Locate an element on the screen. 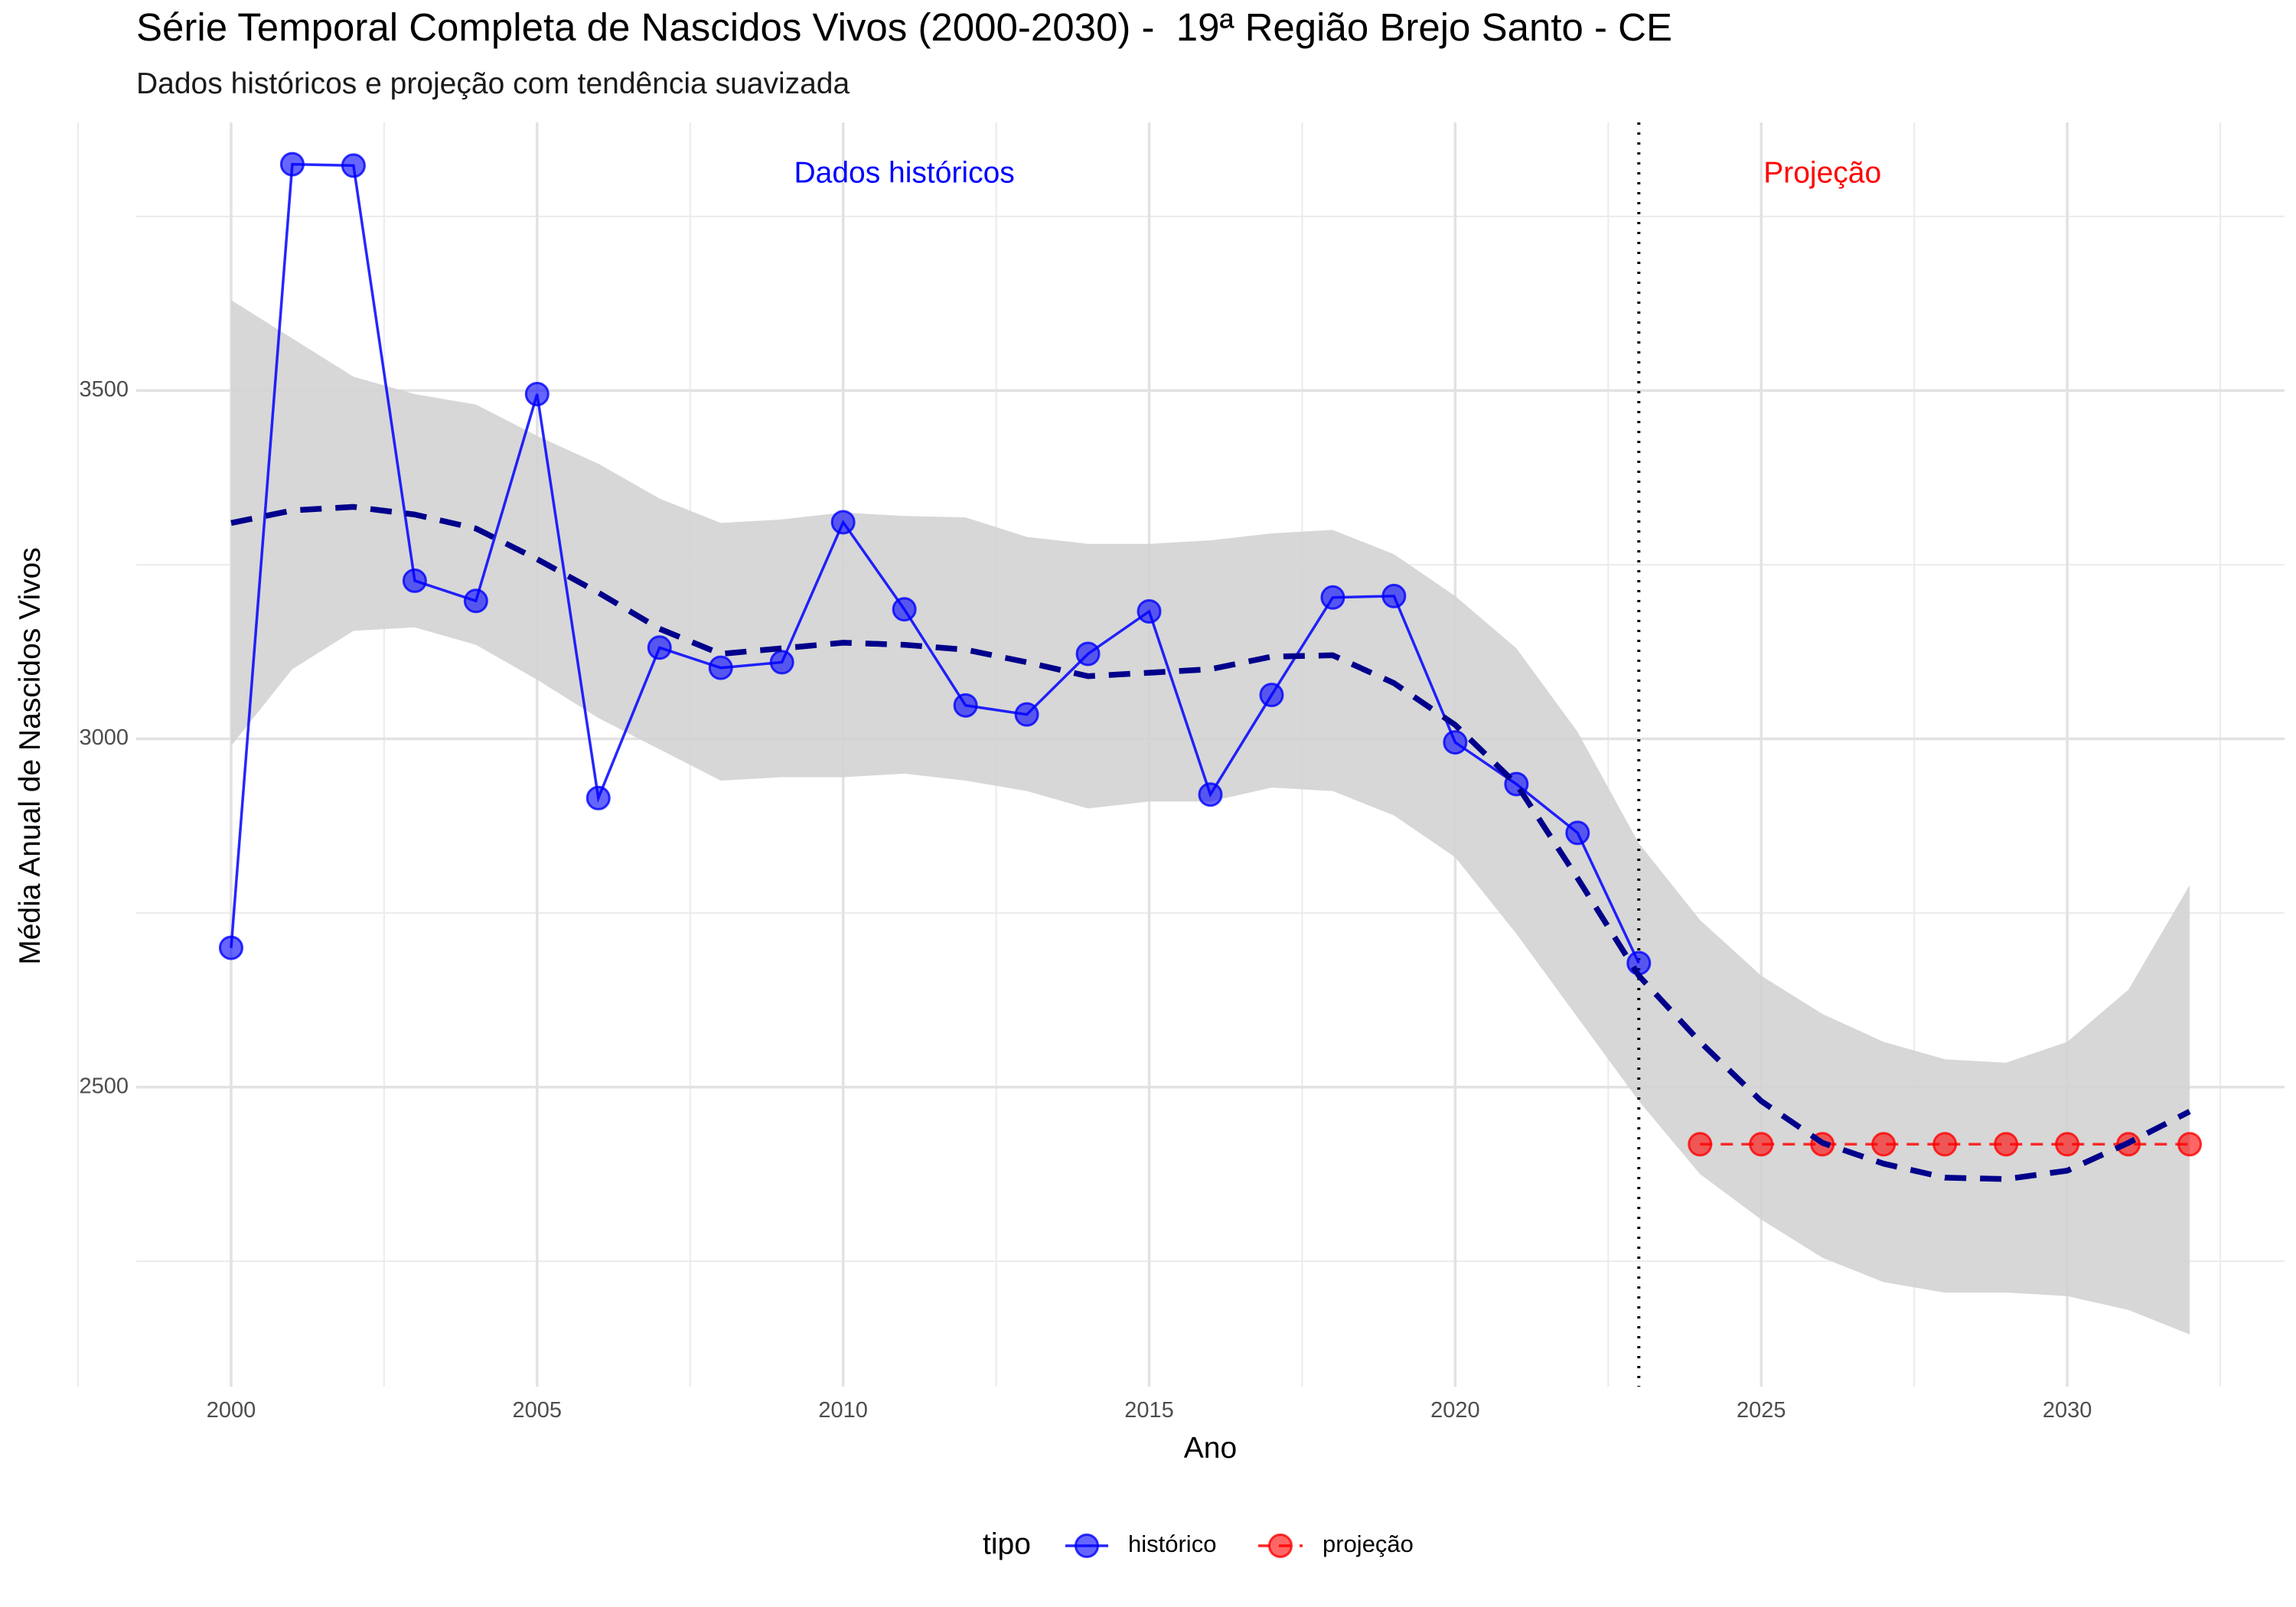 This screenshot has height=1607, width=2296. x-tick-label: 2015 is located at coordinates (1149, 1410).